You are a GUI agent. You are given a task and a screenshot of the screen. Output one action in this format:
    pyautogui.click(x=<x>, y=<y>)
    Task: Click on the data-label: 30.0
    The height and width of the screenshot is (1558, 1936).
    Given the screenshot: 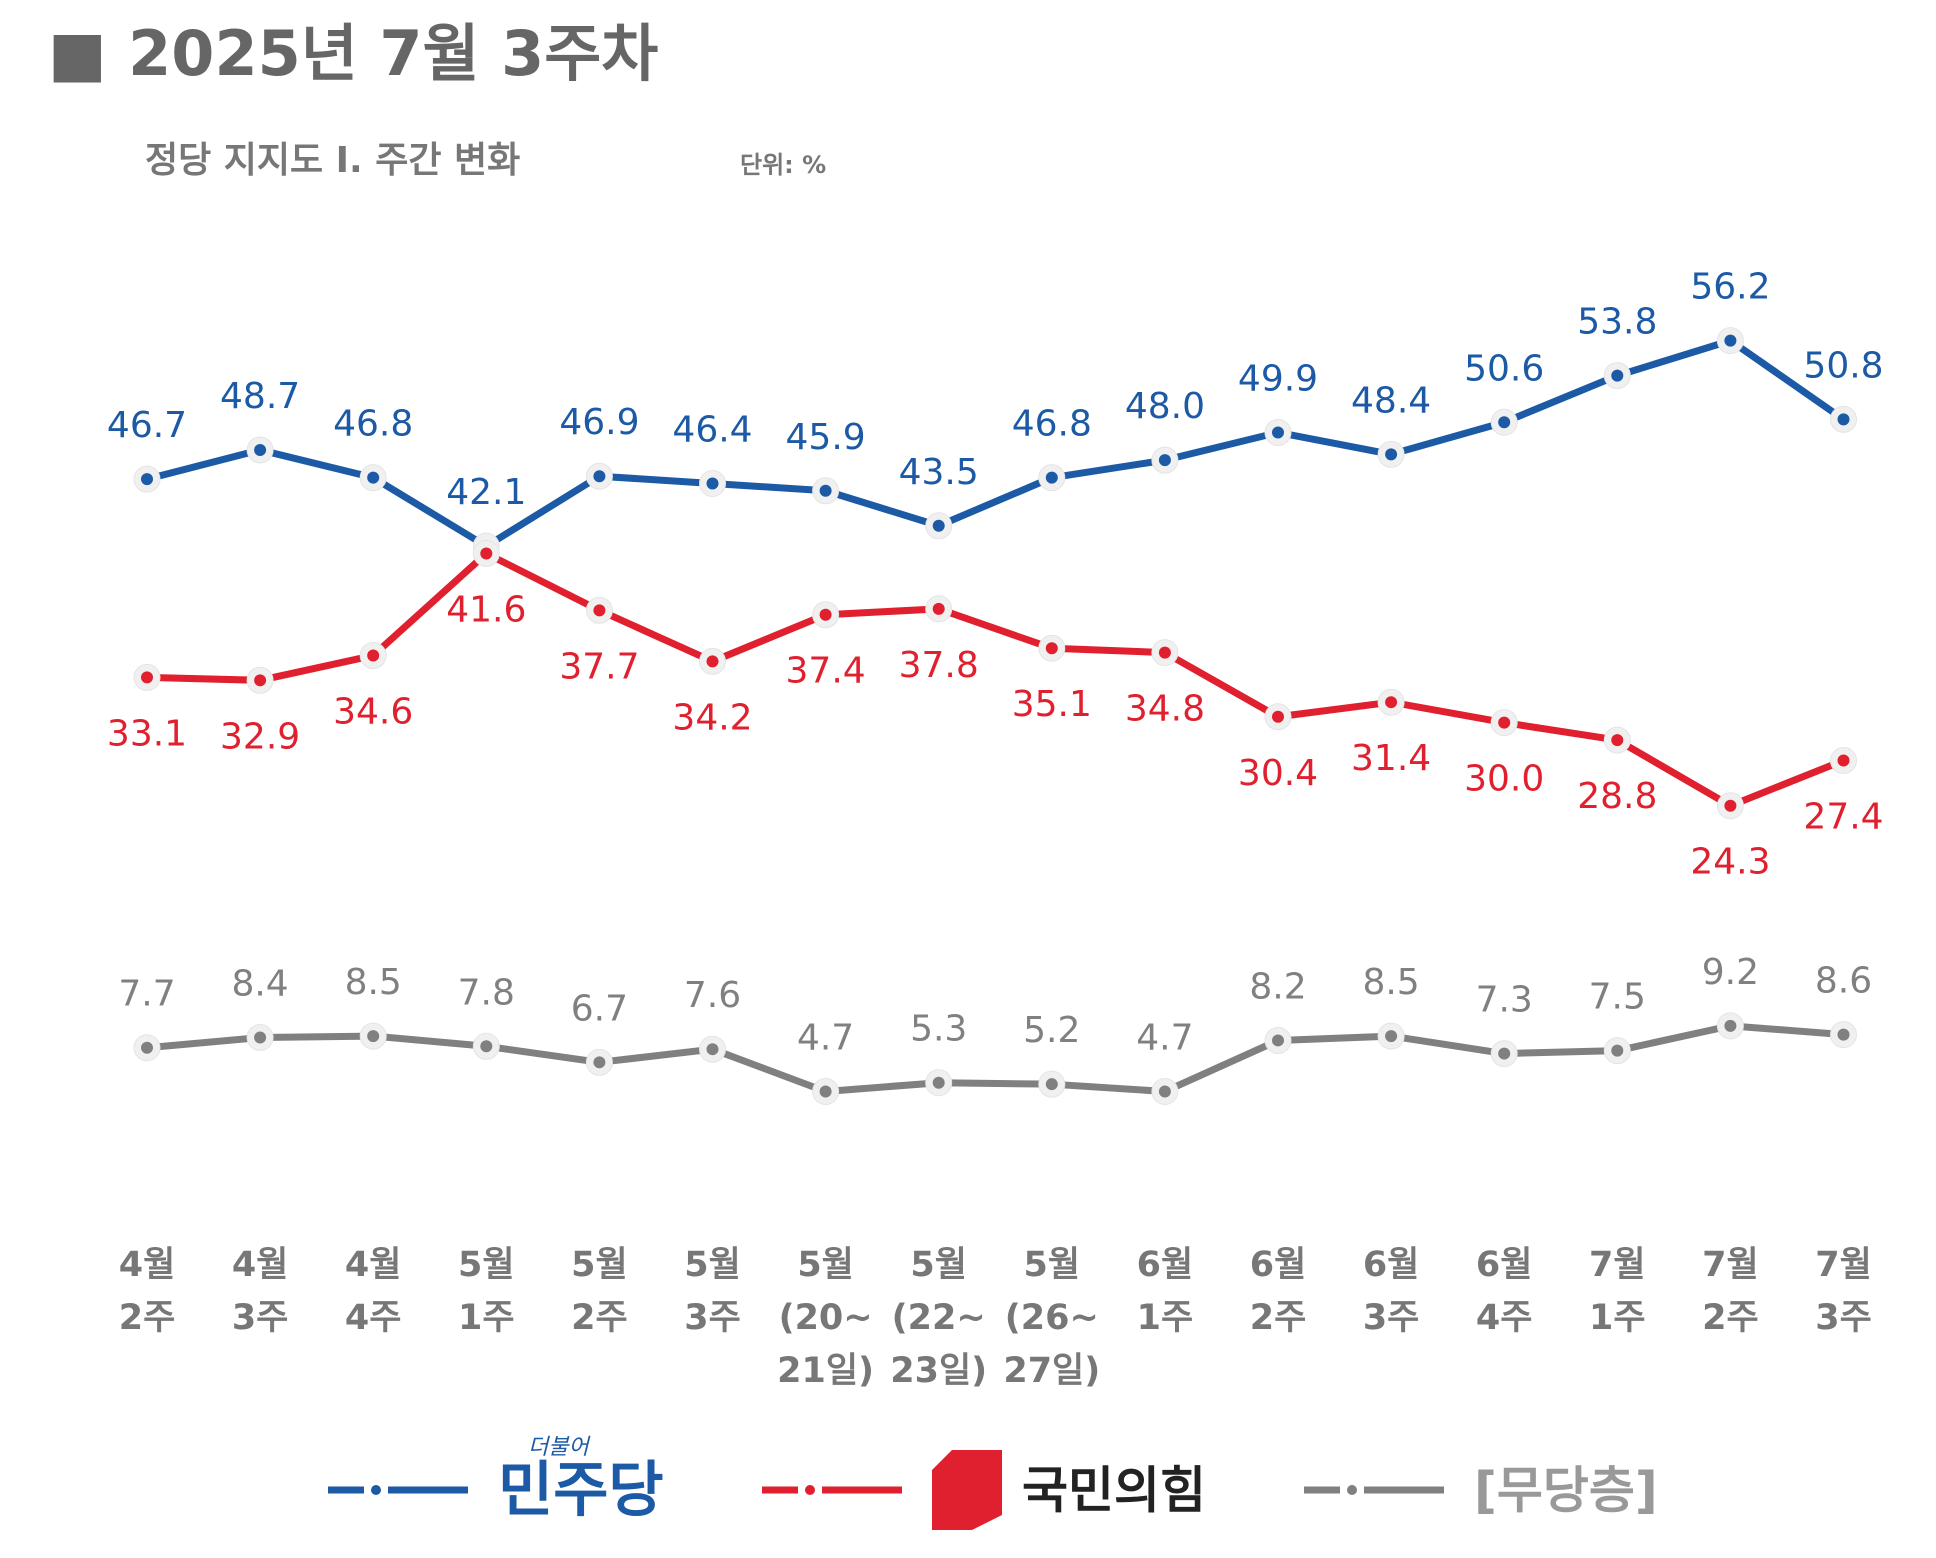 What is the action you would take?
    pyautogui.click(x=1504, y=779)
    